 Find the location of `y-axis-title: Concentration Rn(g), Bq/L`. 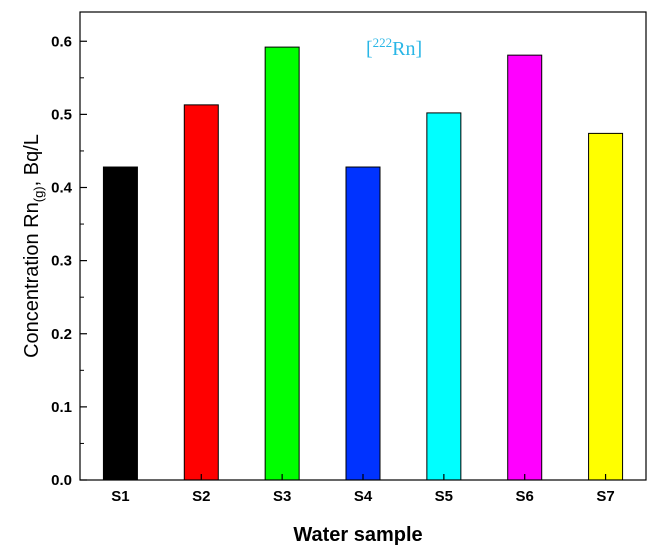

y-axis-title: Concentration Rn(g), Bq/L is located at coordinates (33, 246).